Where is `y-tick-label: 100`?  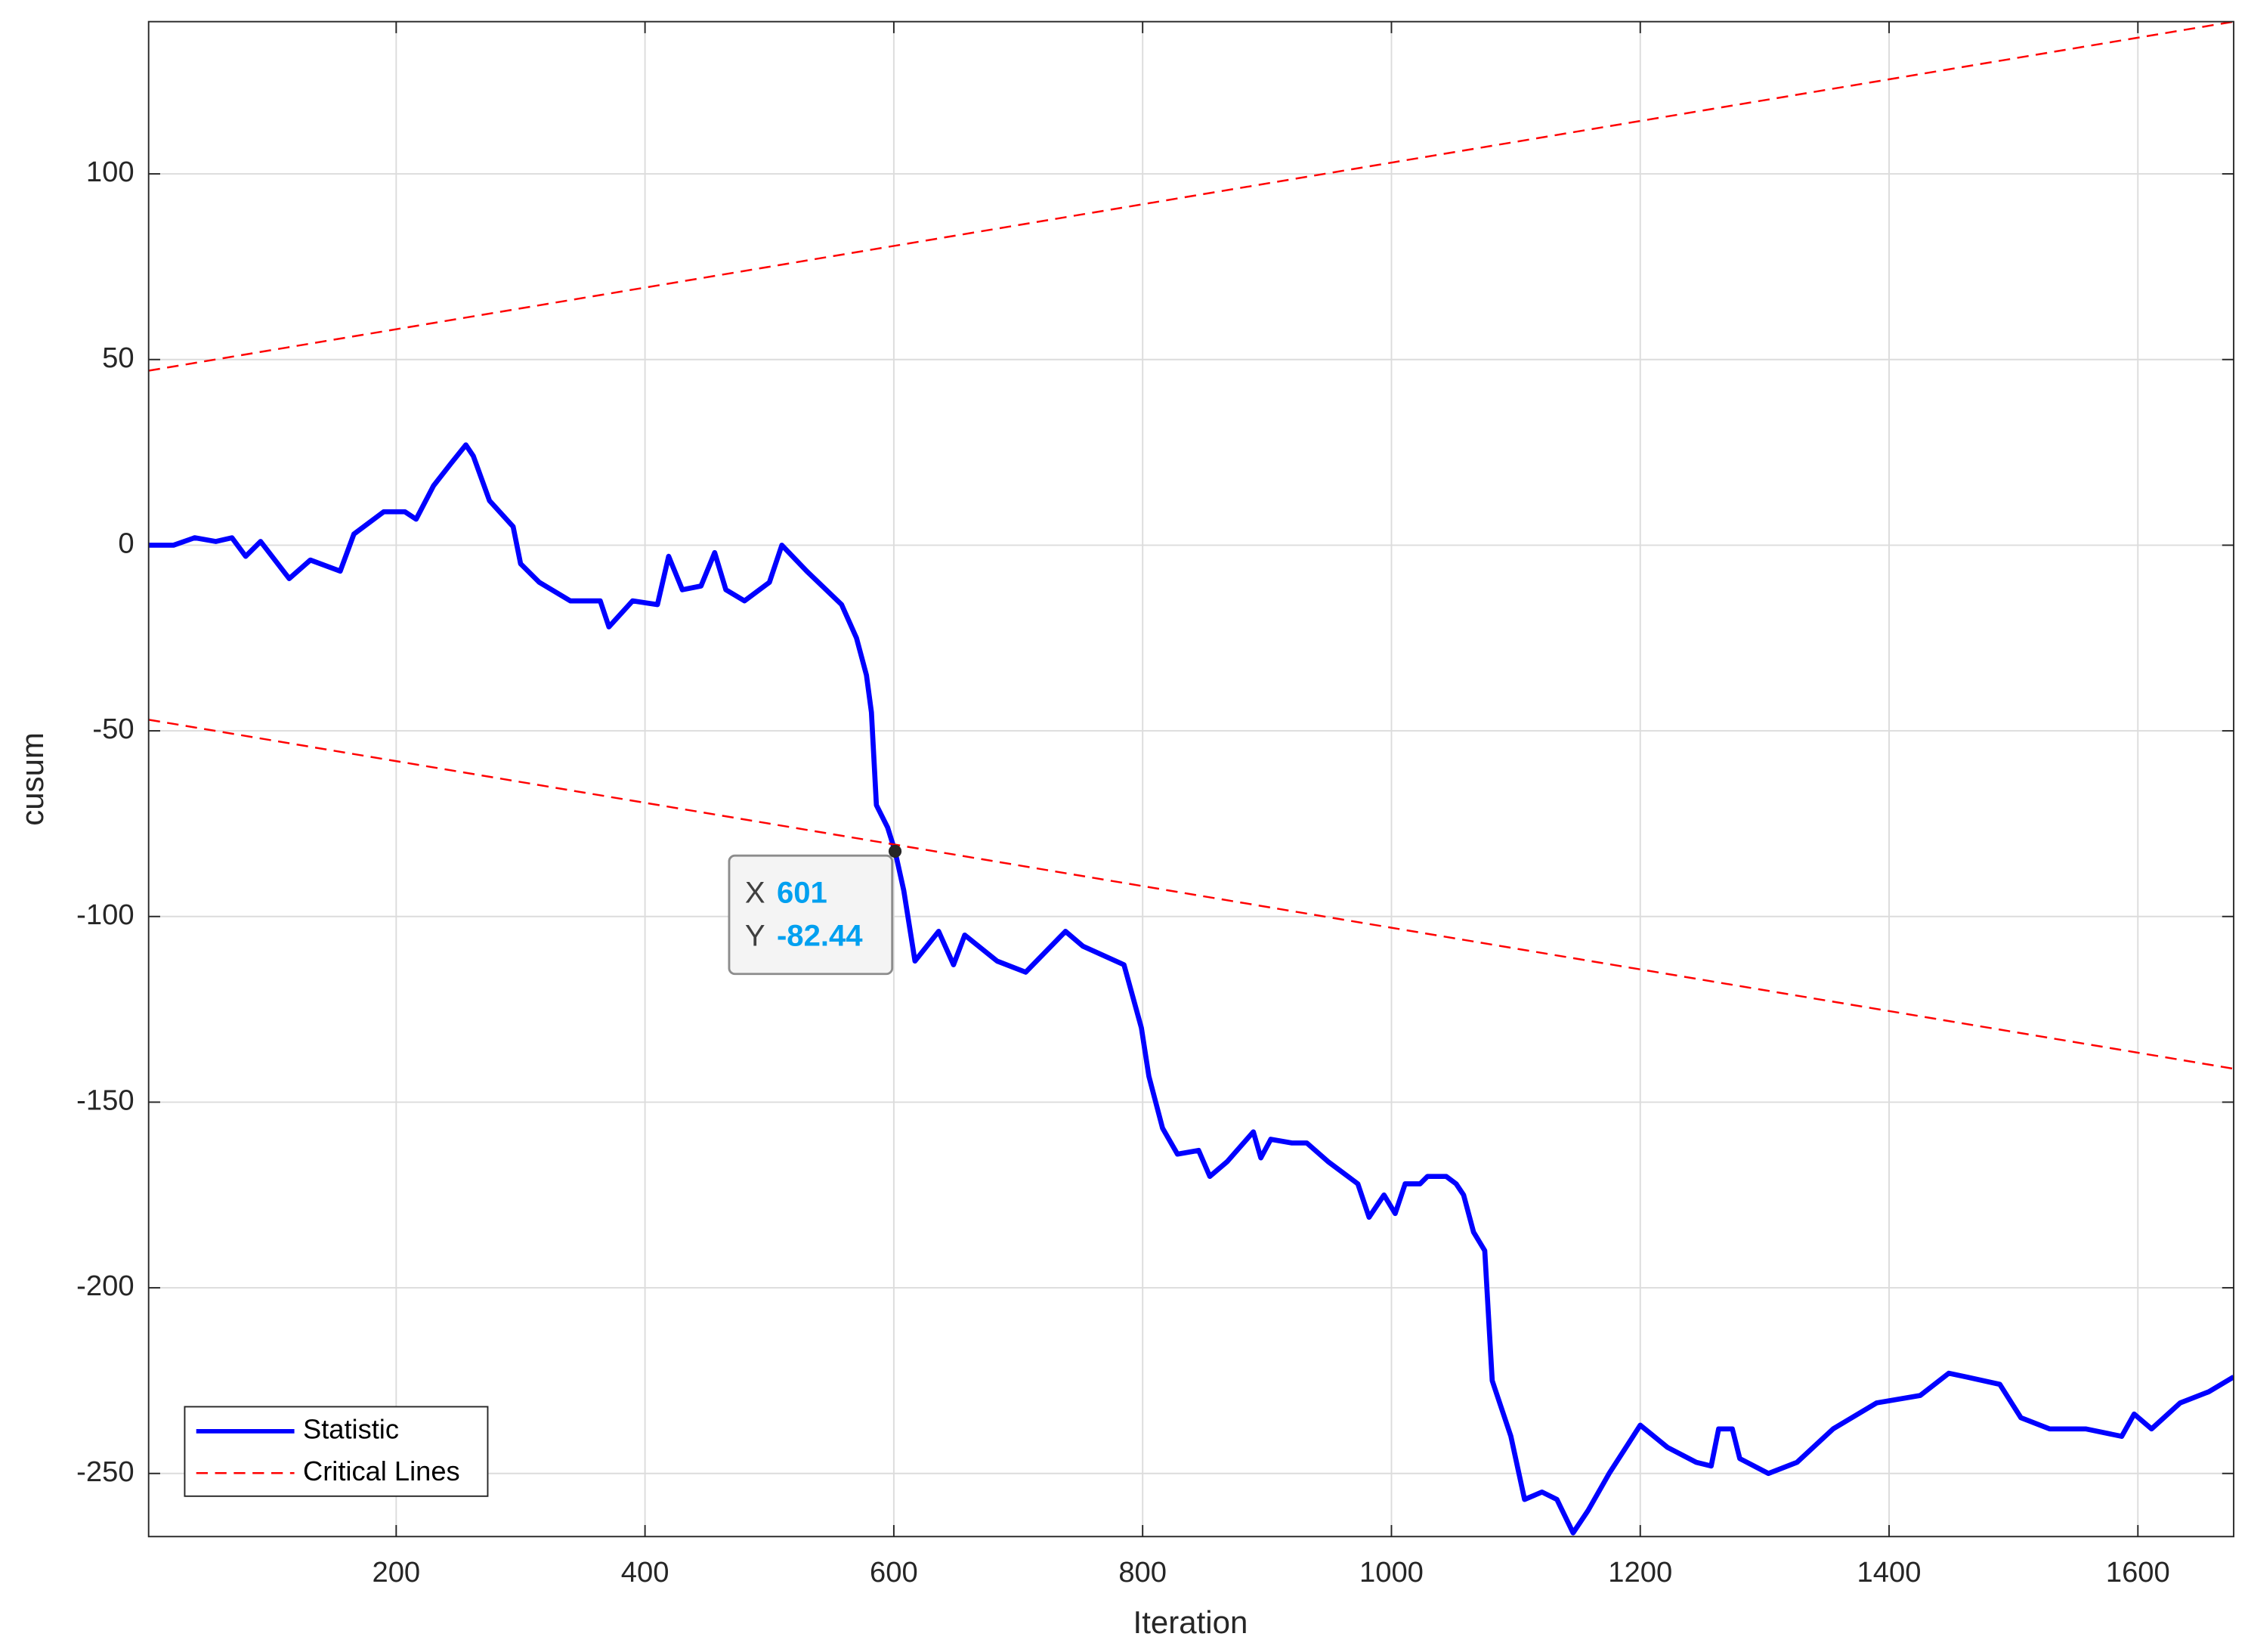 y-tick-label: 100 is located at coordinates (110, 172).